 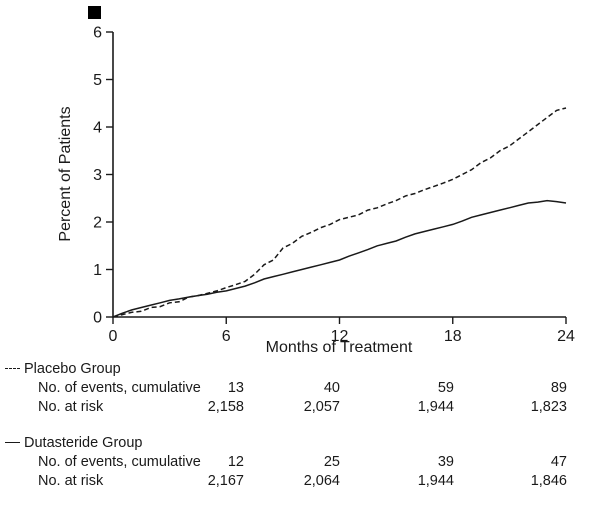 I want to click on cell-value: 40, so click(x=331, y=388).